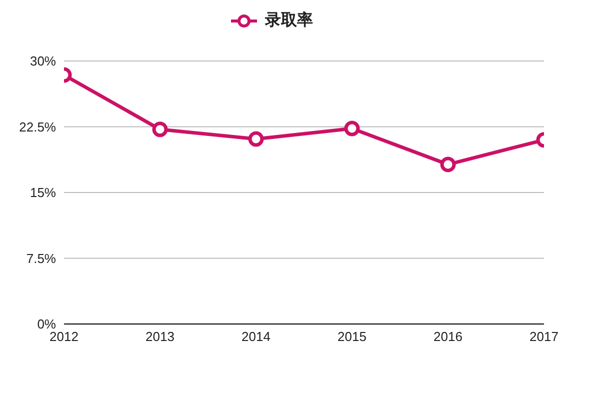 The height and width of the screenshot is (394, 591). Describe the element at coordinates (544, 336) in the screenshot. I see `x-tick-label: 2017` at that location.